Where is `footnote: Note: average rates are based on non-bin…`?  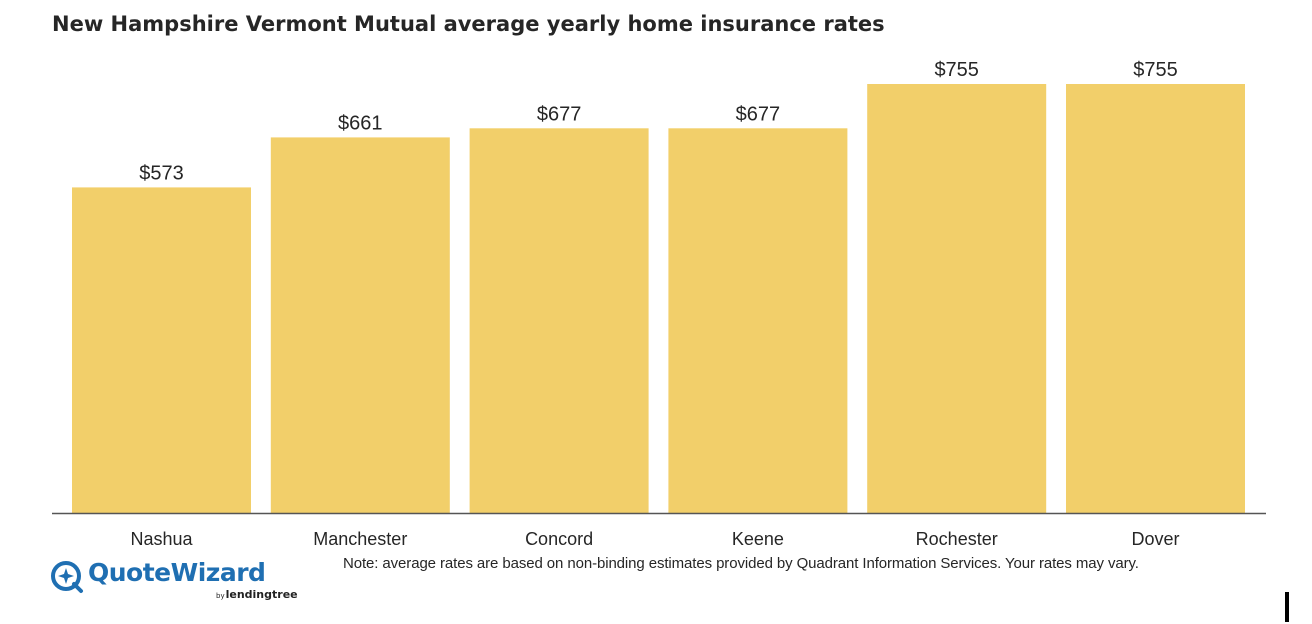
footnote: Note: average rates are based on non-bin… is located at coordinates (741, 563).